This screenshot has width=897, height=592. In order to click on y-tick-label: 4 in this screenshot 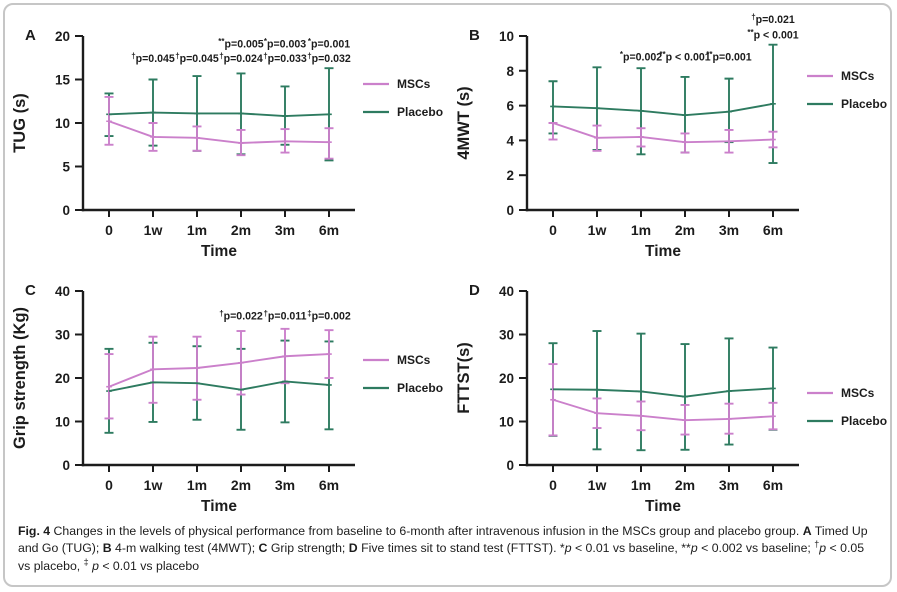, I will do `click(510, 140)`.